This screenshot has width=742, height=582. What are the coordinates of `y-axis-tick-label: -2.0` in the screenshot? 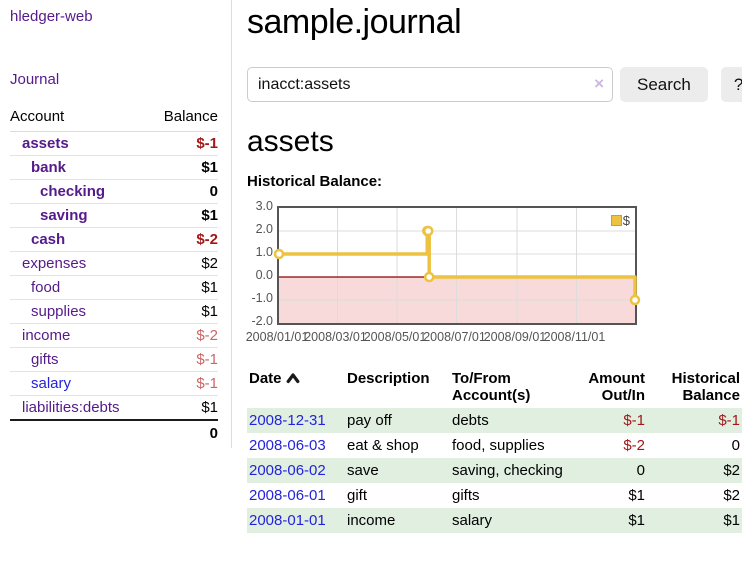 It's located at (262, 321).